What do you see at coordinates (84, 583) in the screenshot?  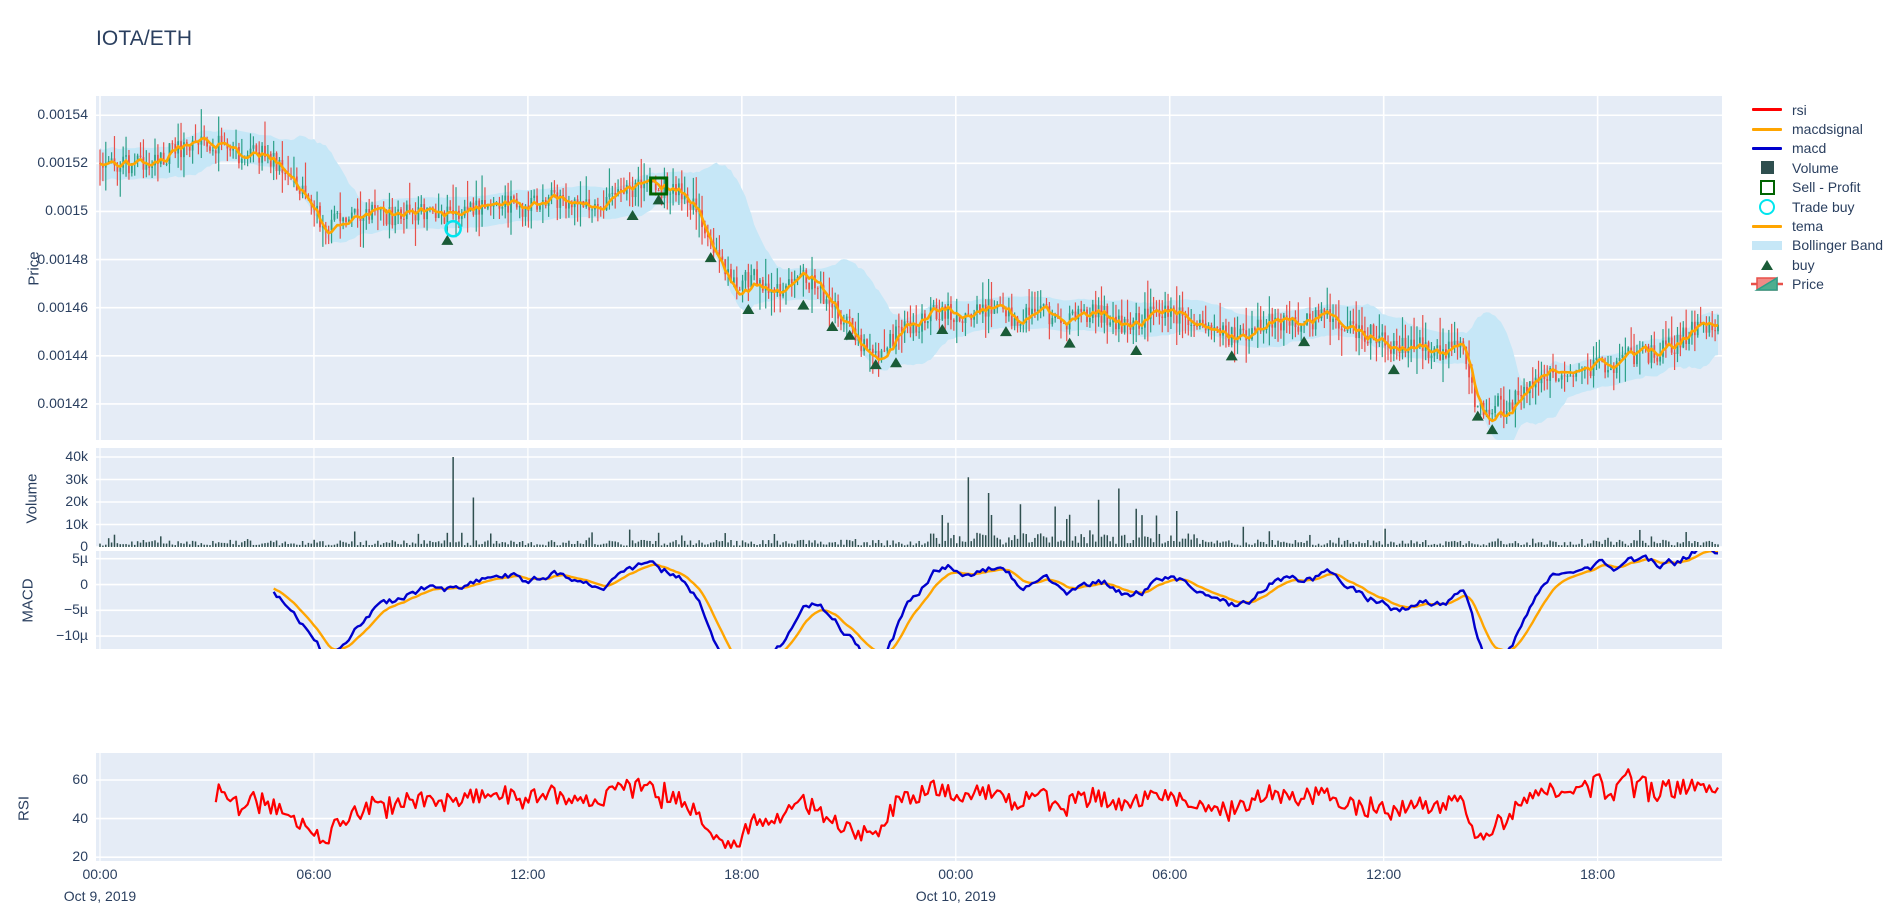 I see `macd-y-tick: 0` at bounding box center [84, 583].